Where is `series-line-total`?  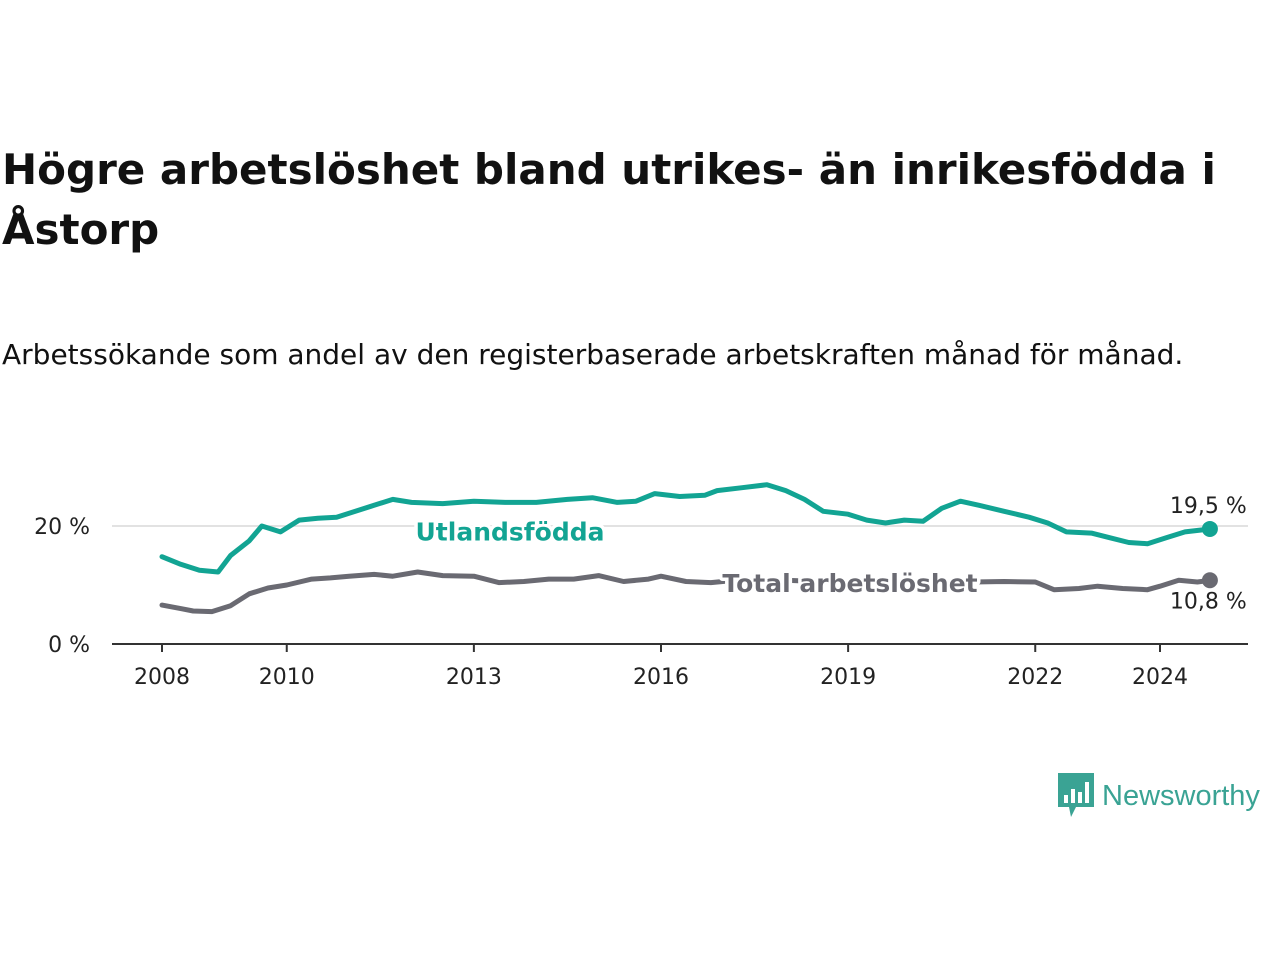
series-line-total is located at coordinates (686, 592).